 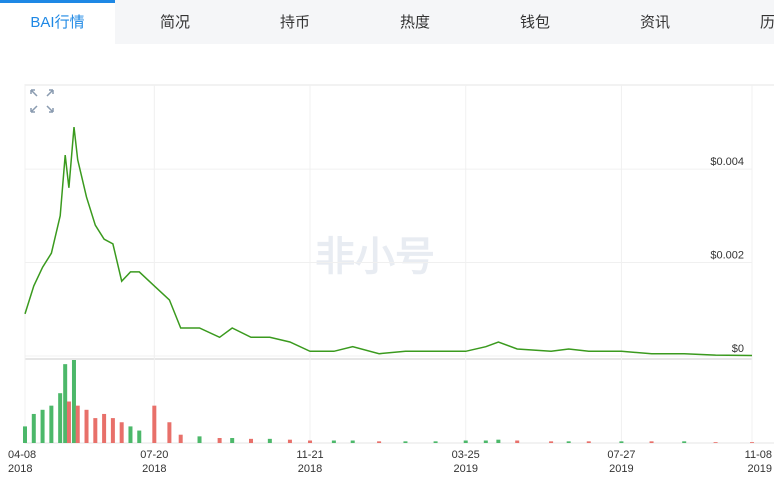 What do you see at coordinates (22, 455) in the screenshot?
I see `x-tick-label: 04-08` at bounding box center [22, 455].